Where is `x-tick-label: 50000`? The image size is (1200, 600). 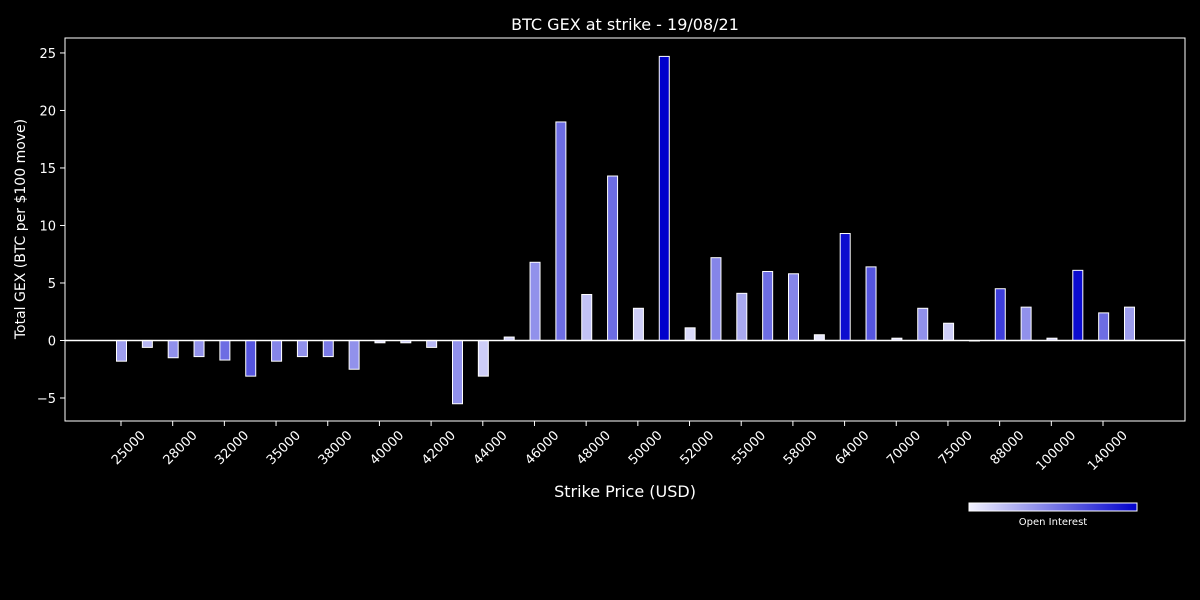
x-tick-label: 50000 is located at coordinates (646, 448).